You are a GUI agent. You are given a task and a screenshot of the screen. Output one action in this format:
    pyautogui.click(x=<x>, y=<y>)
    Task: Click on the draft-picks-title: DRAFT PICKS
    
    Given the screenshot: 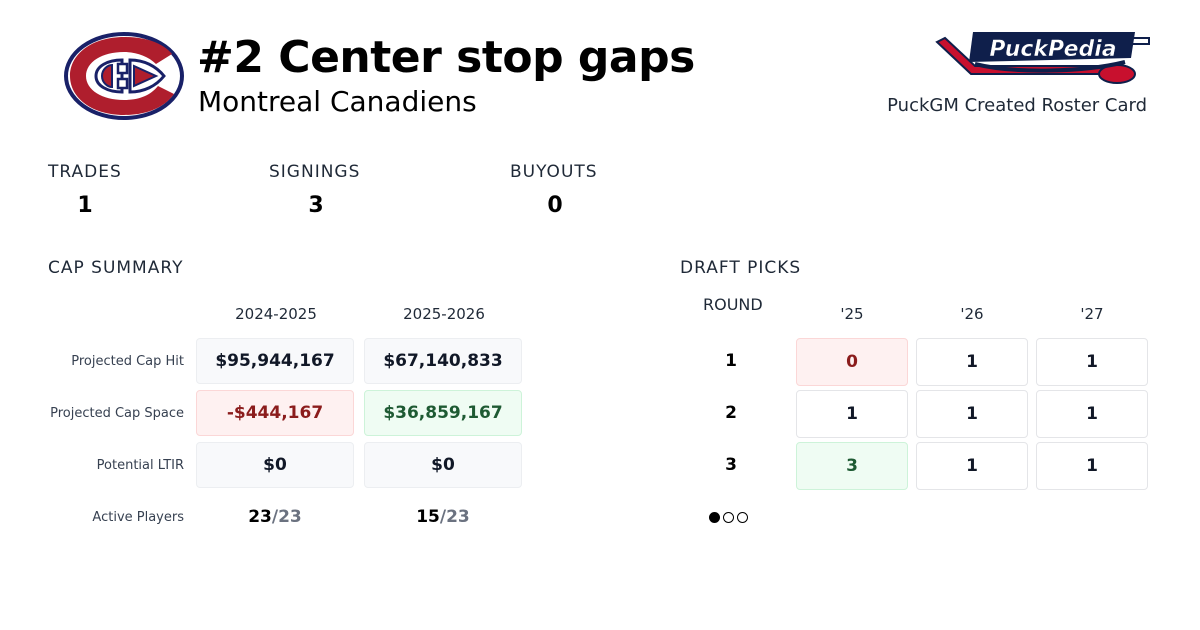 What is the action you would take?
    pyautogui.click(x=741, y=268)
    